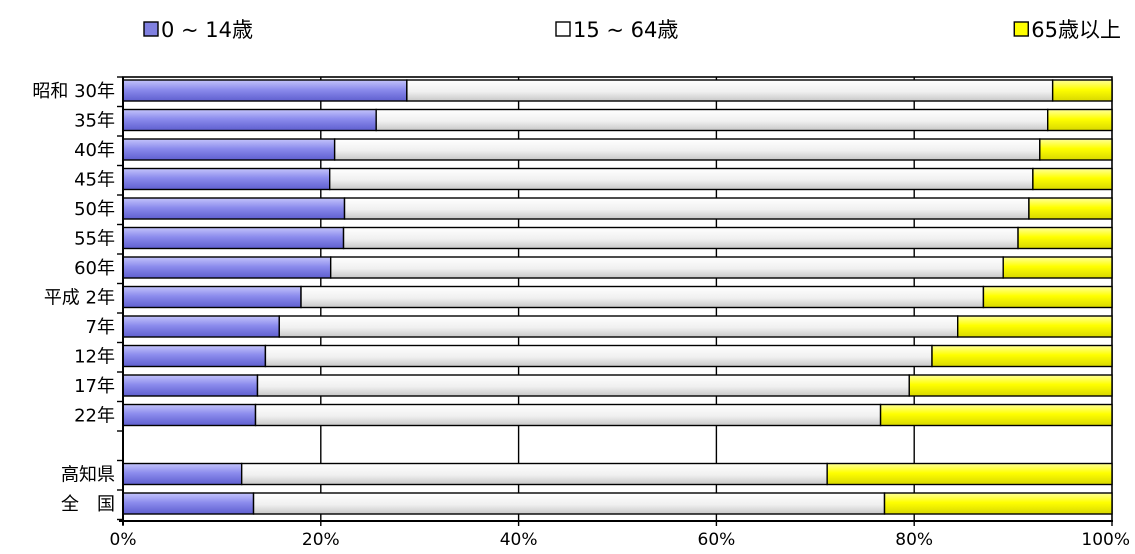 Image resolution: width=1135 pixels, height=554 pixels. I want to click on x-tick-label: 40%, so click(519, 540).